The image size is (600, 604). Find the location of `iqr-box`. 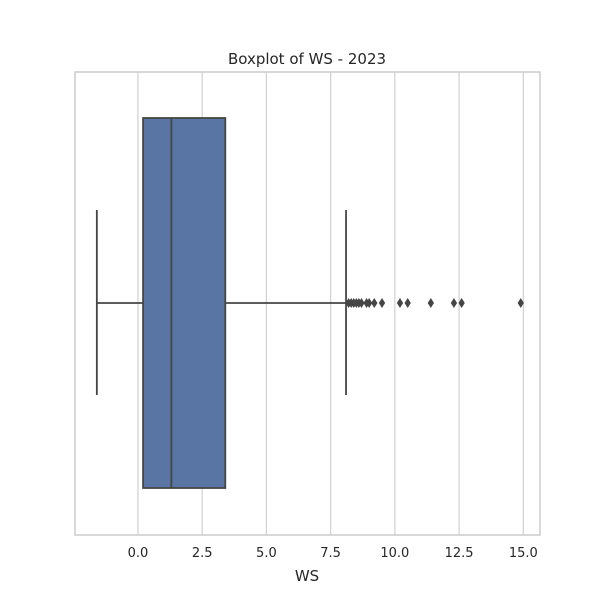

iqr-box is located at coordinates (184, 303).